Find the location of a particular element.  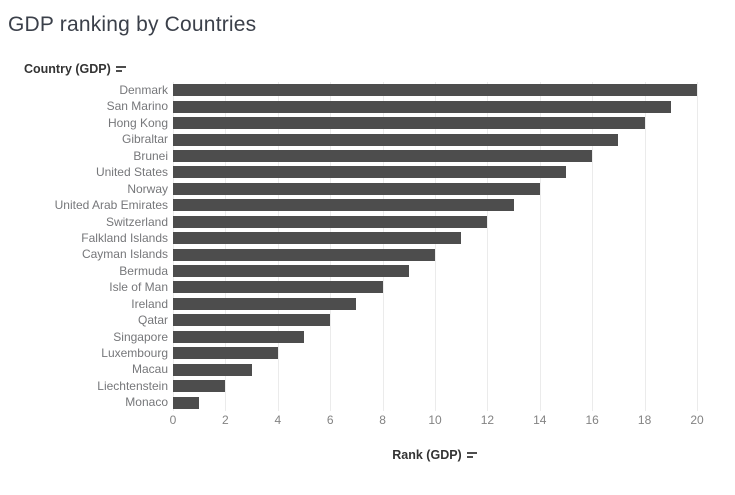

chart-row: Liechtenstein is located at coordinates (350, 386).